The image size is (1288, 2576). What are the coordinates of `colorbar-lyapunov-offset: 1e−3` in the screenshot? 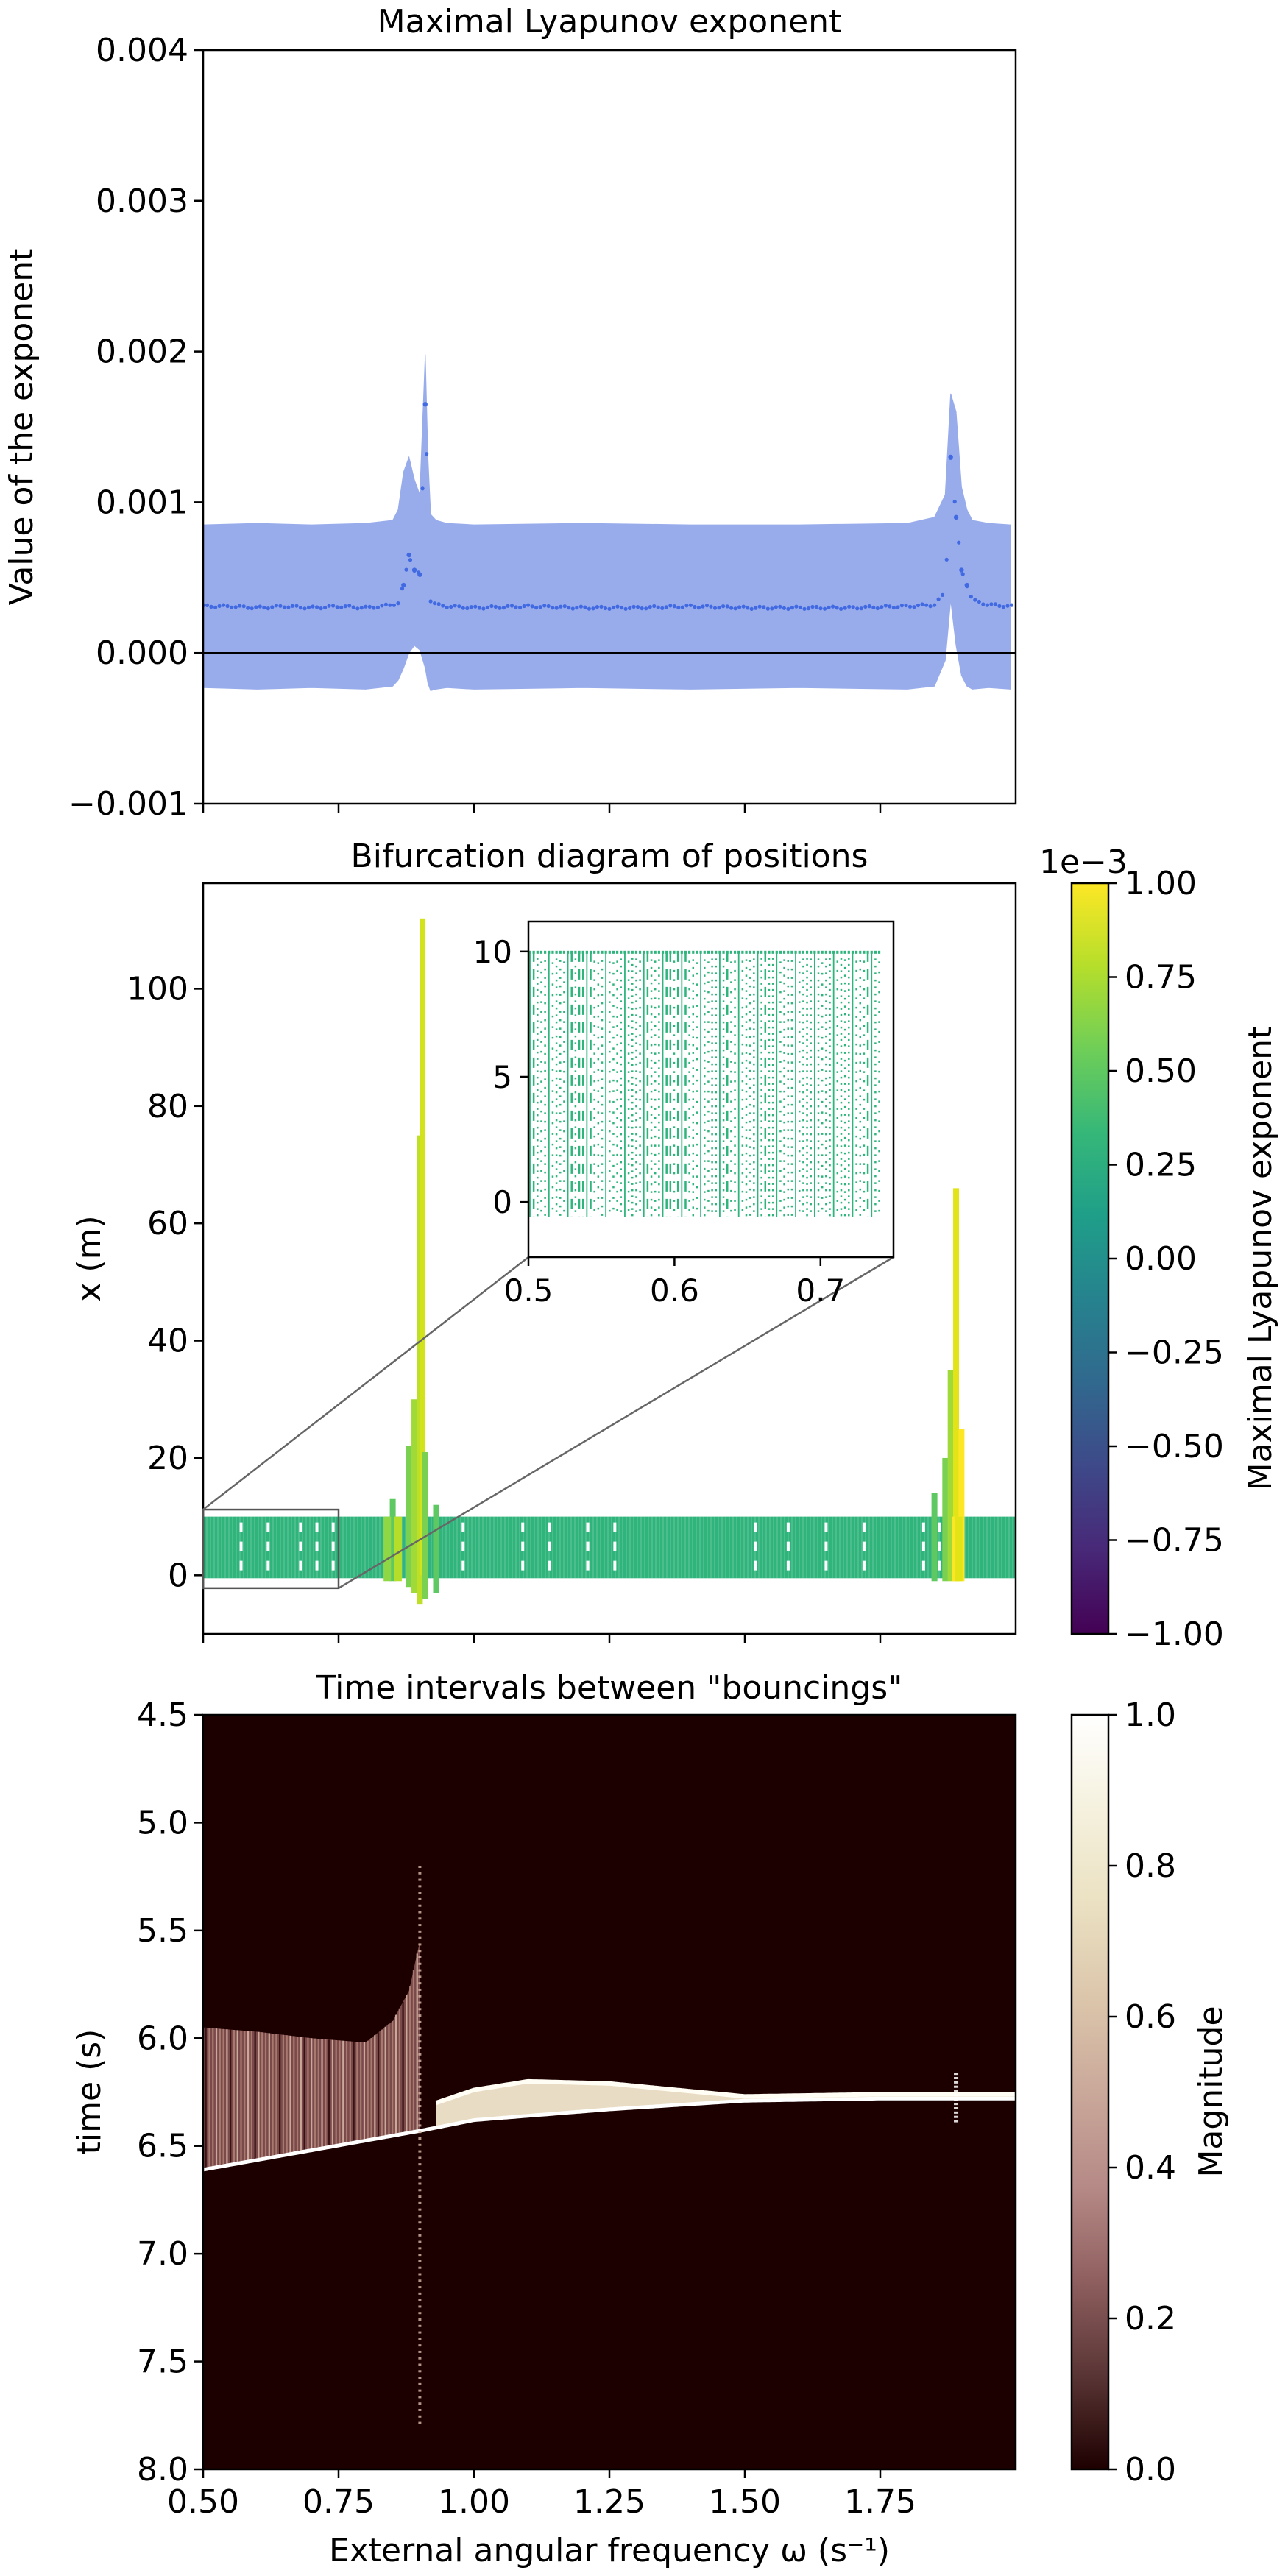 It's located at (1083, 862).